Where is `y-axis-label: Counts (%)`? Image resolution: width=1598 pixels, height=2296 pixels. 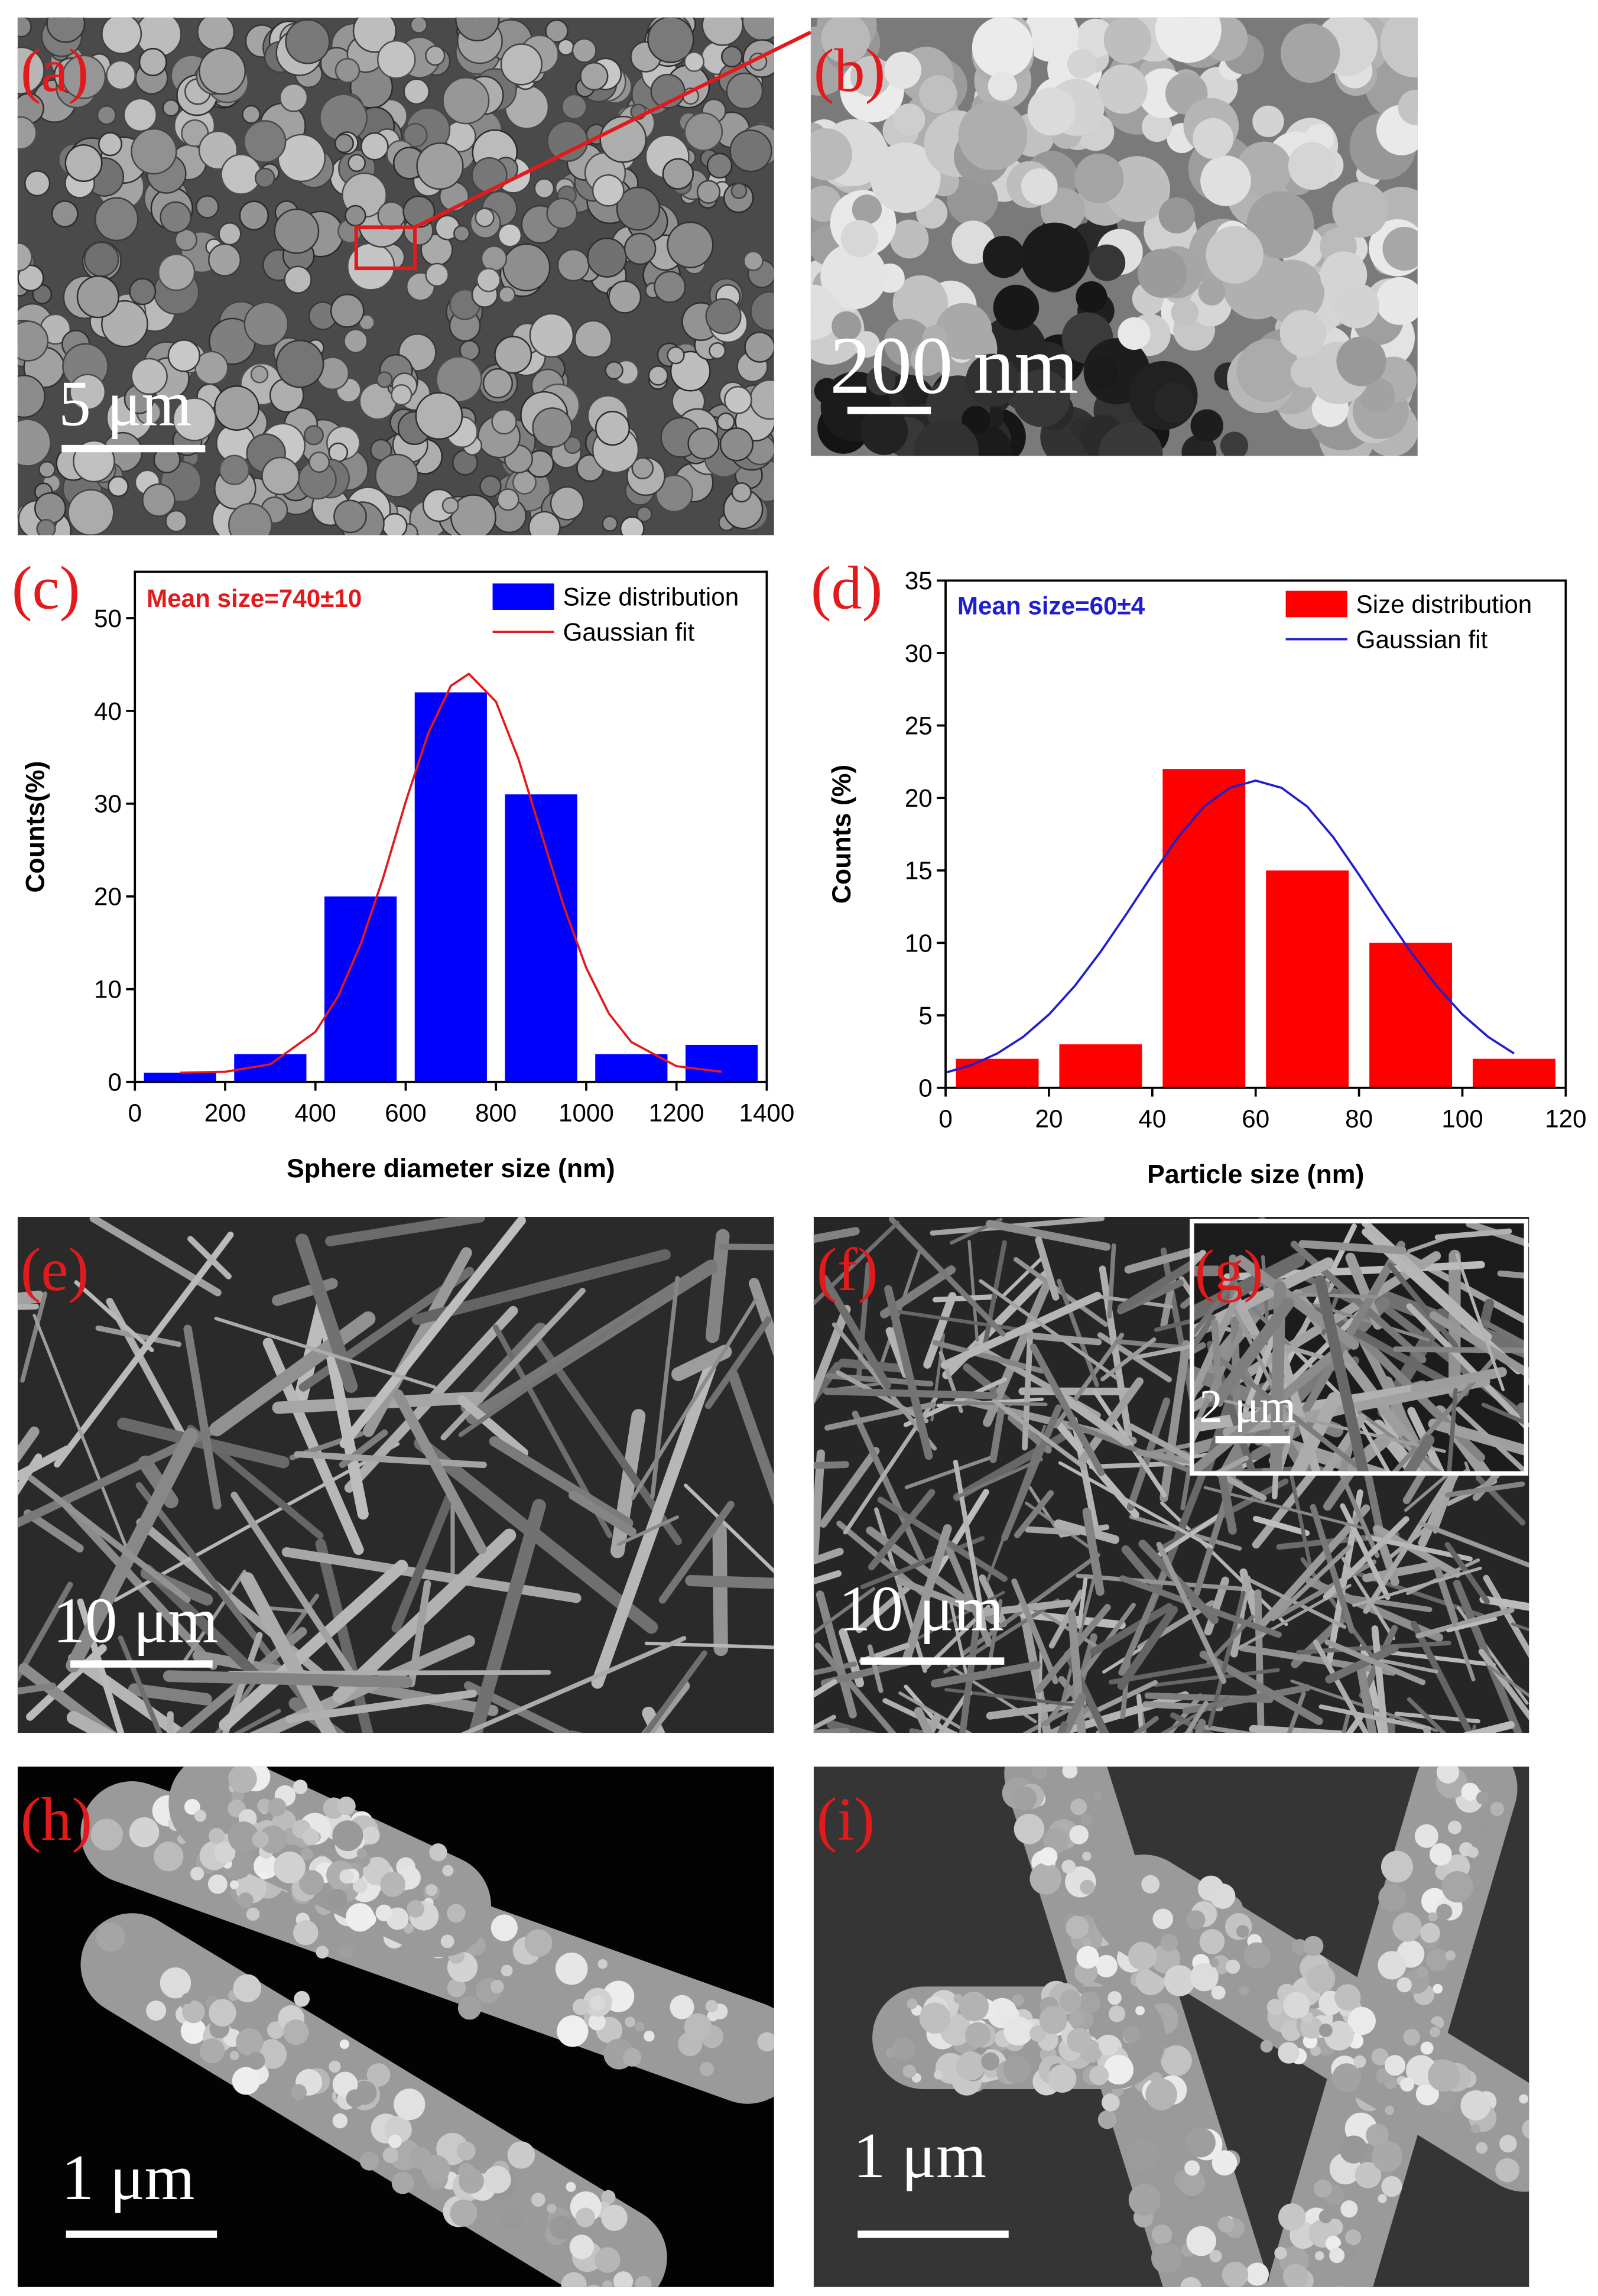
y-axis-label: Counts (%) is located at coordinates (841, 834).